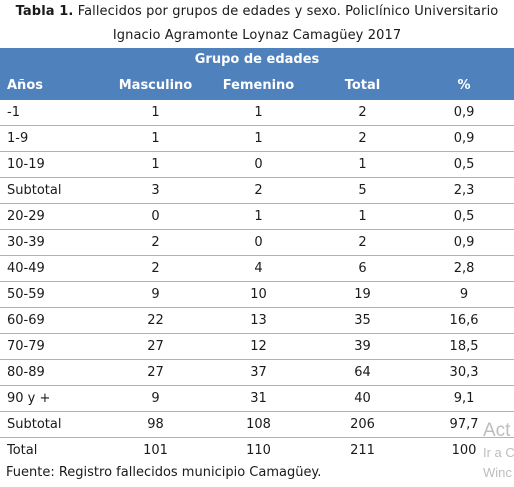  What do you see at coordinates (497, 472) in the screenshot?
I see `activation-watermark-line-3: Winc` at bounding box center [497, 472].